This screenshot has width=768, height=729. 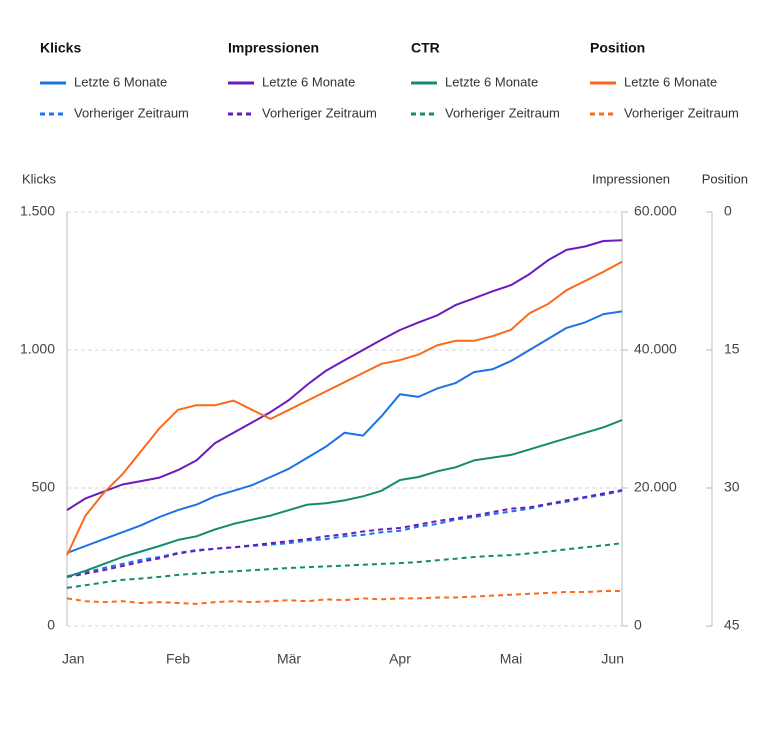 What do you see at coordinates (400, 659) in the screenshot?
I see `x-tick-label: Apr` at bounding box center [400, 659].